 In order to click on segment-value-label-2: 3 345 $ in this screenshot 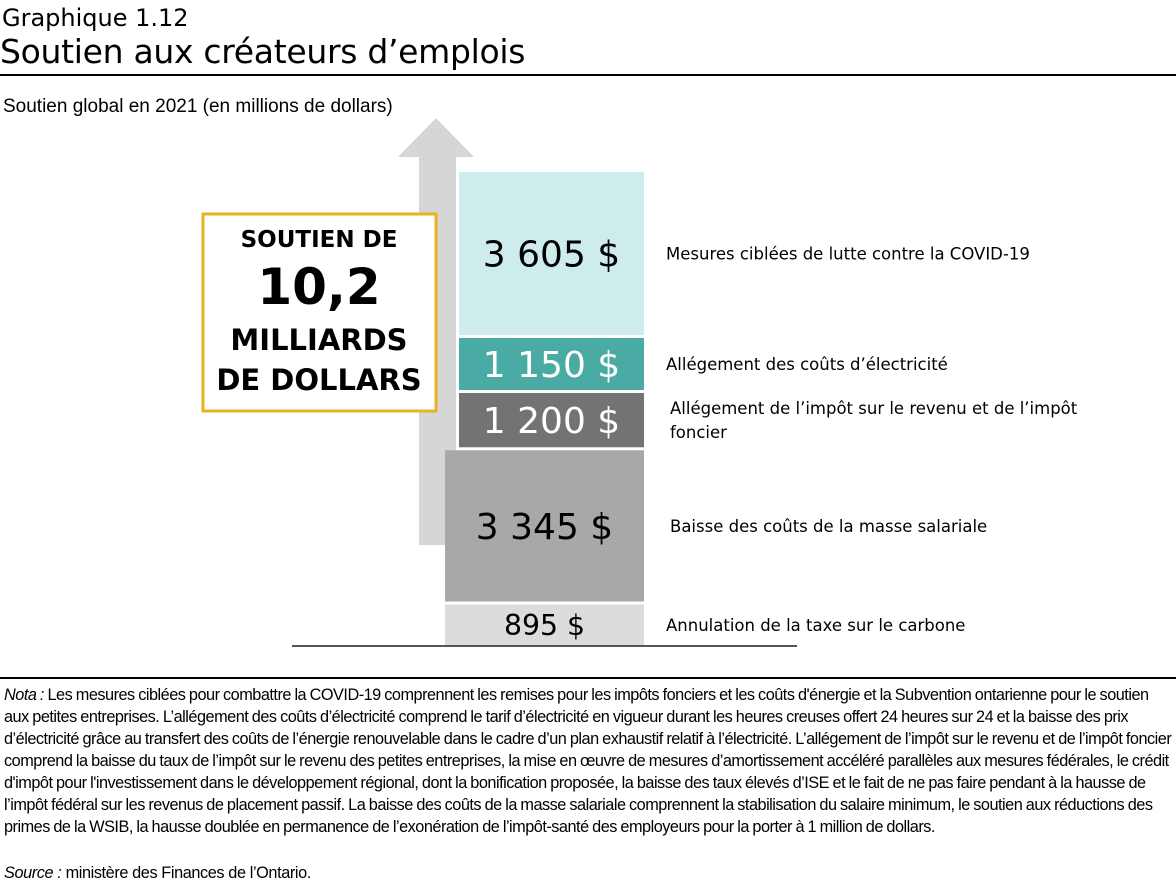, I will do `click(544, 527)`.